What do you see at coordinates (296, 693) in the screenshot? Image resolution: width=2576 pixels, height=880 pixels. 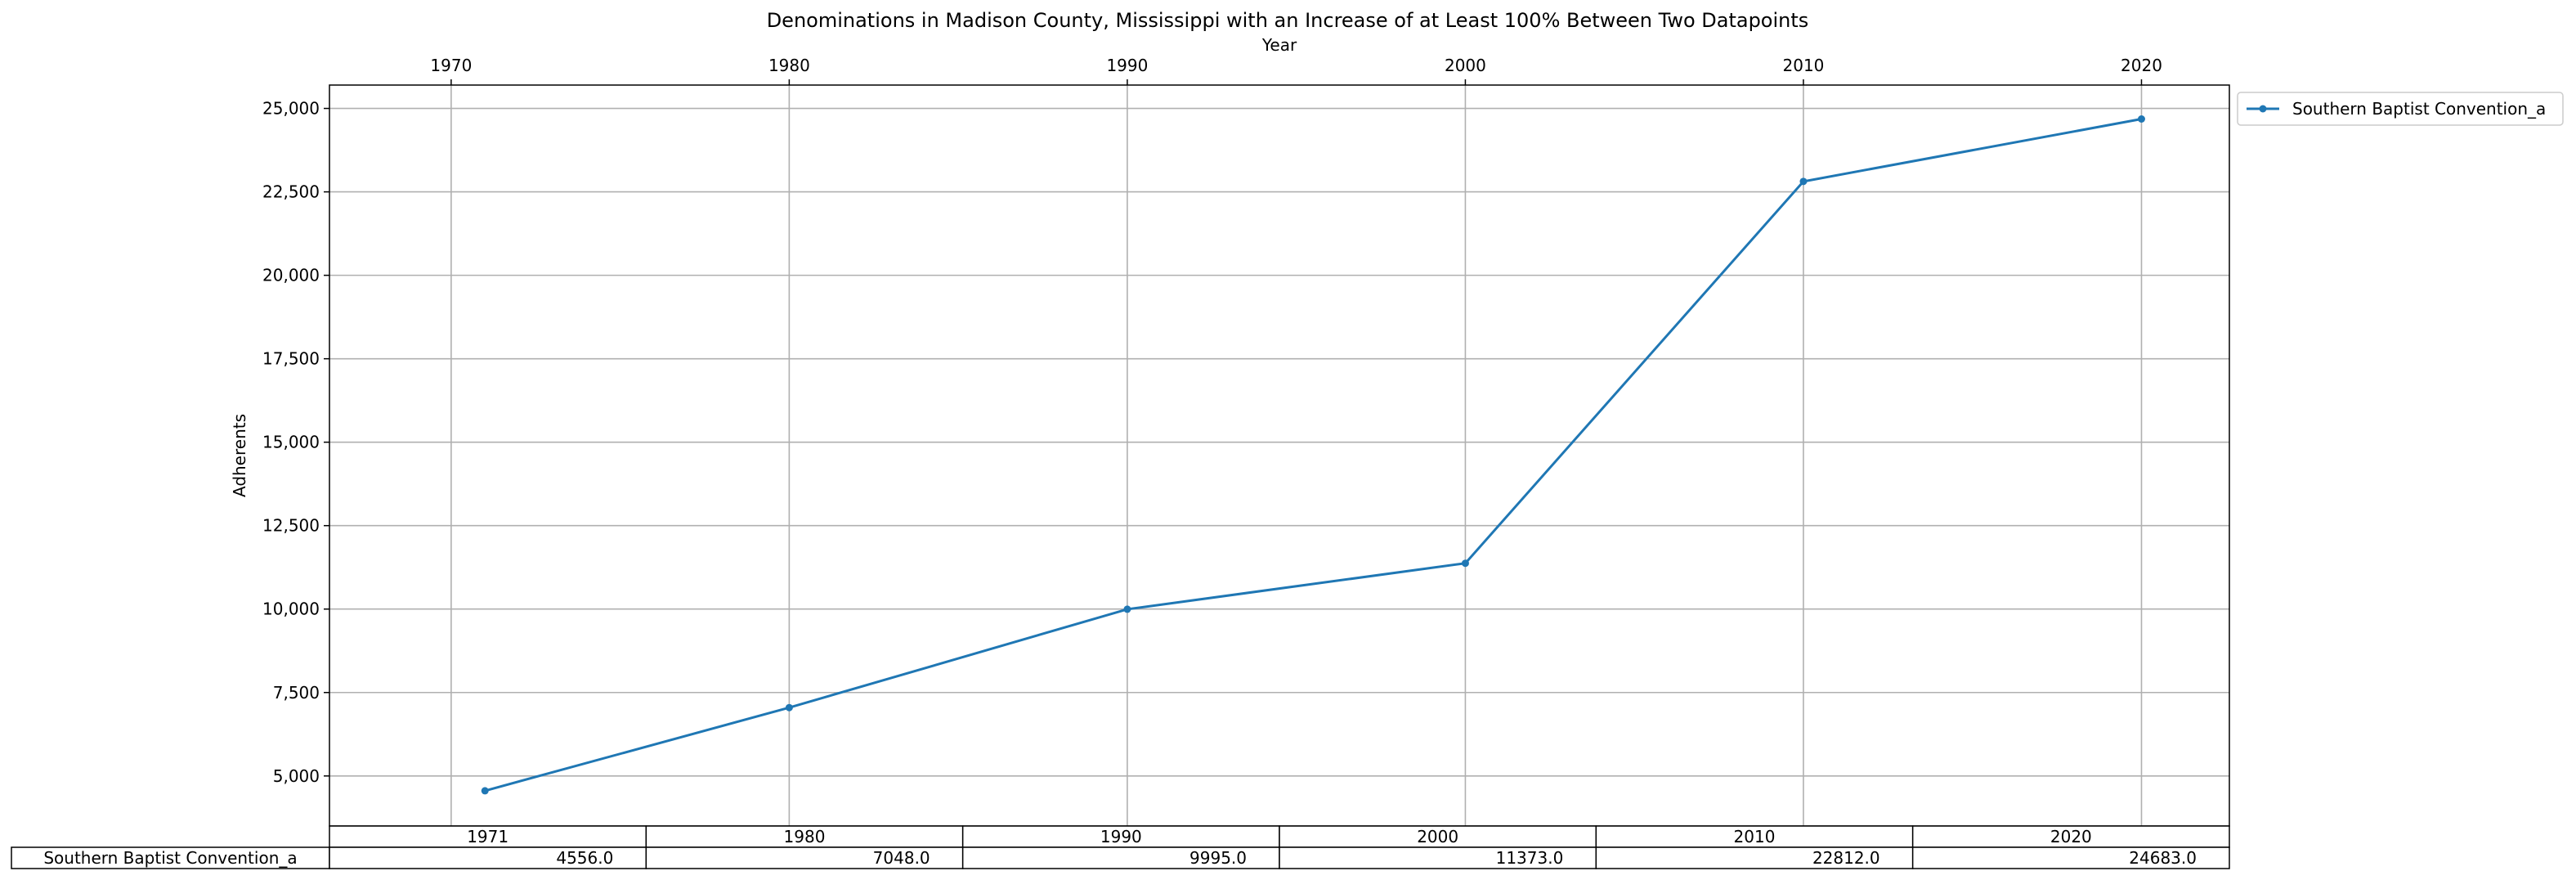 I see `y-tick-label: 7,500` at bounding box center [296, 693].